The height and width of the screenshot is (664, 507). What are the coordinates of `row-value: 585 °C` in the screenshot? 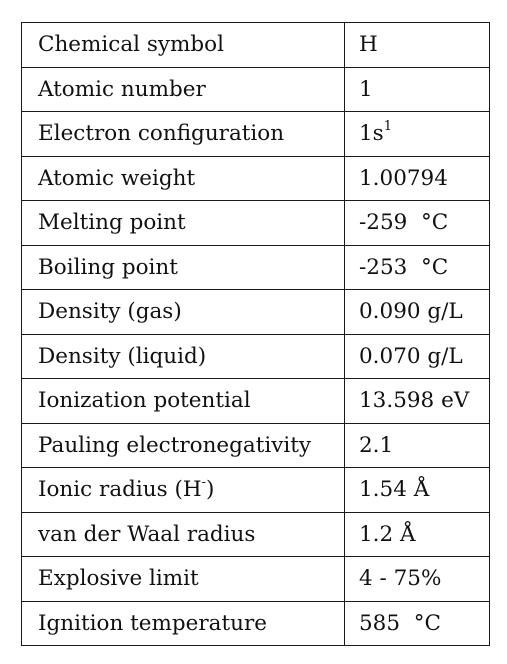 It's located at (417, 623).